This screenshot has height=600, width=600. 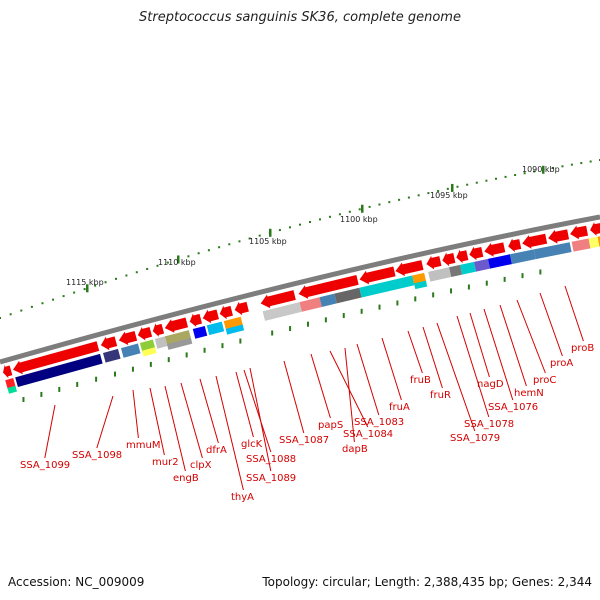 What do you see at coordinates (368, 434) in the screenshot?
I see `gene-label: SSA_1084` at bounding box center [368, 434].